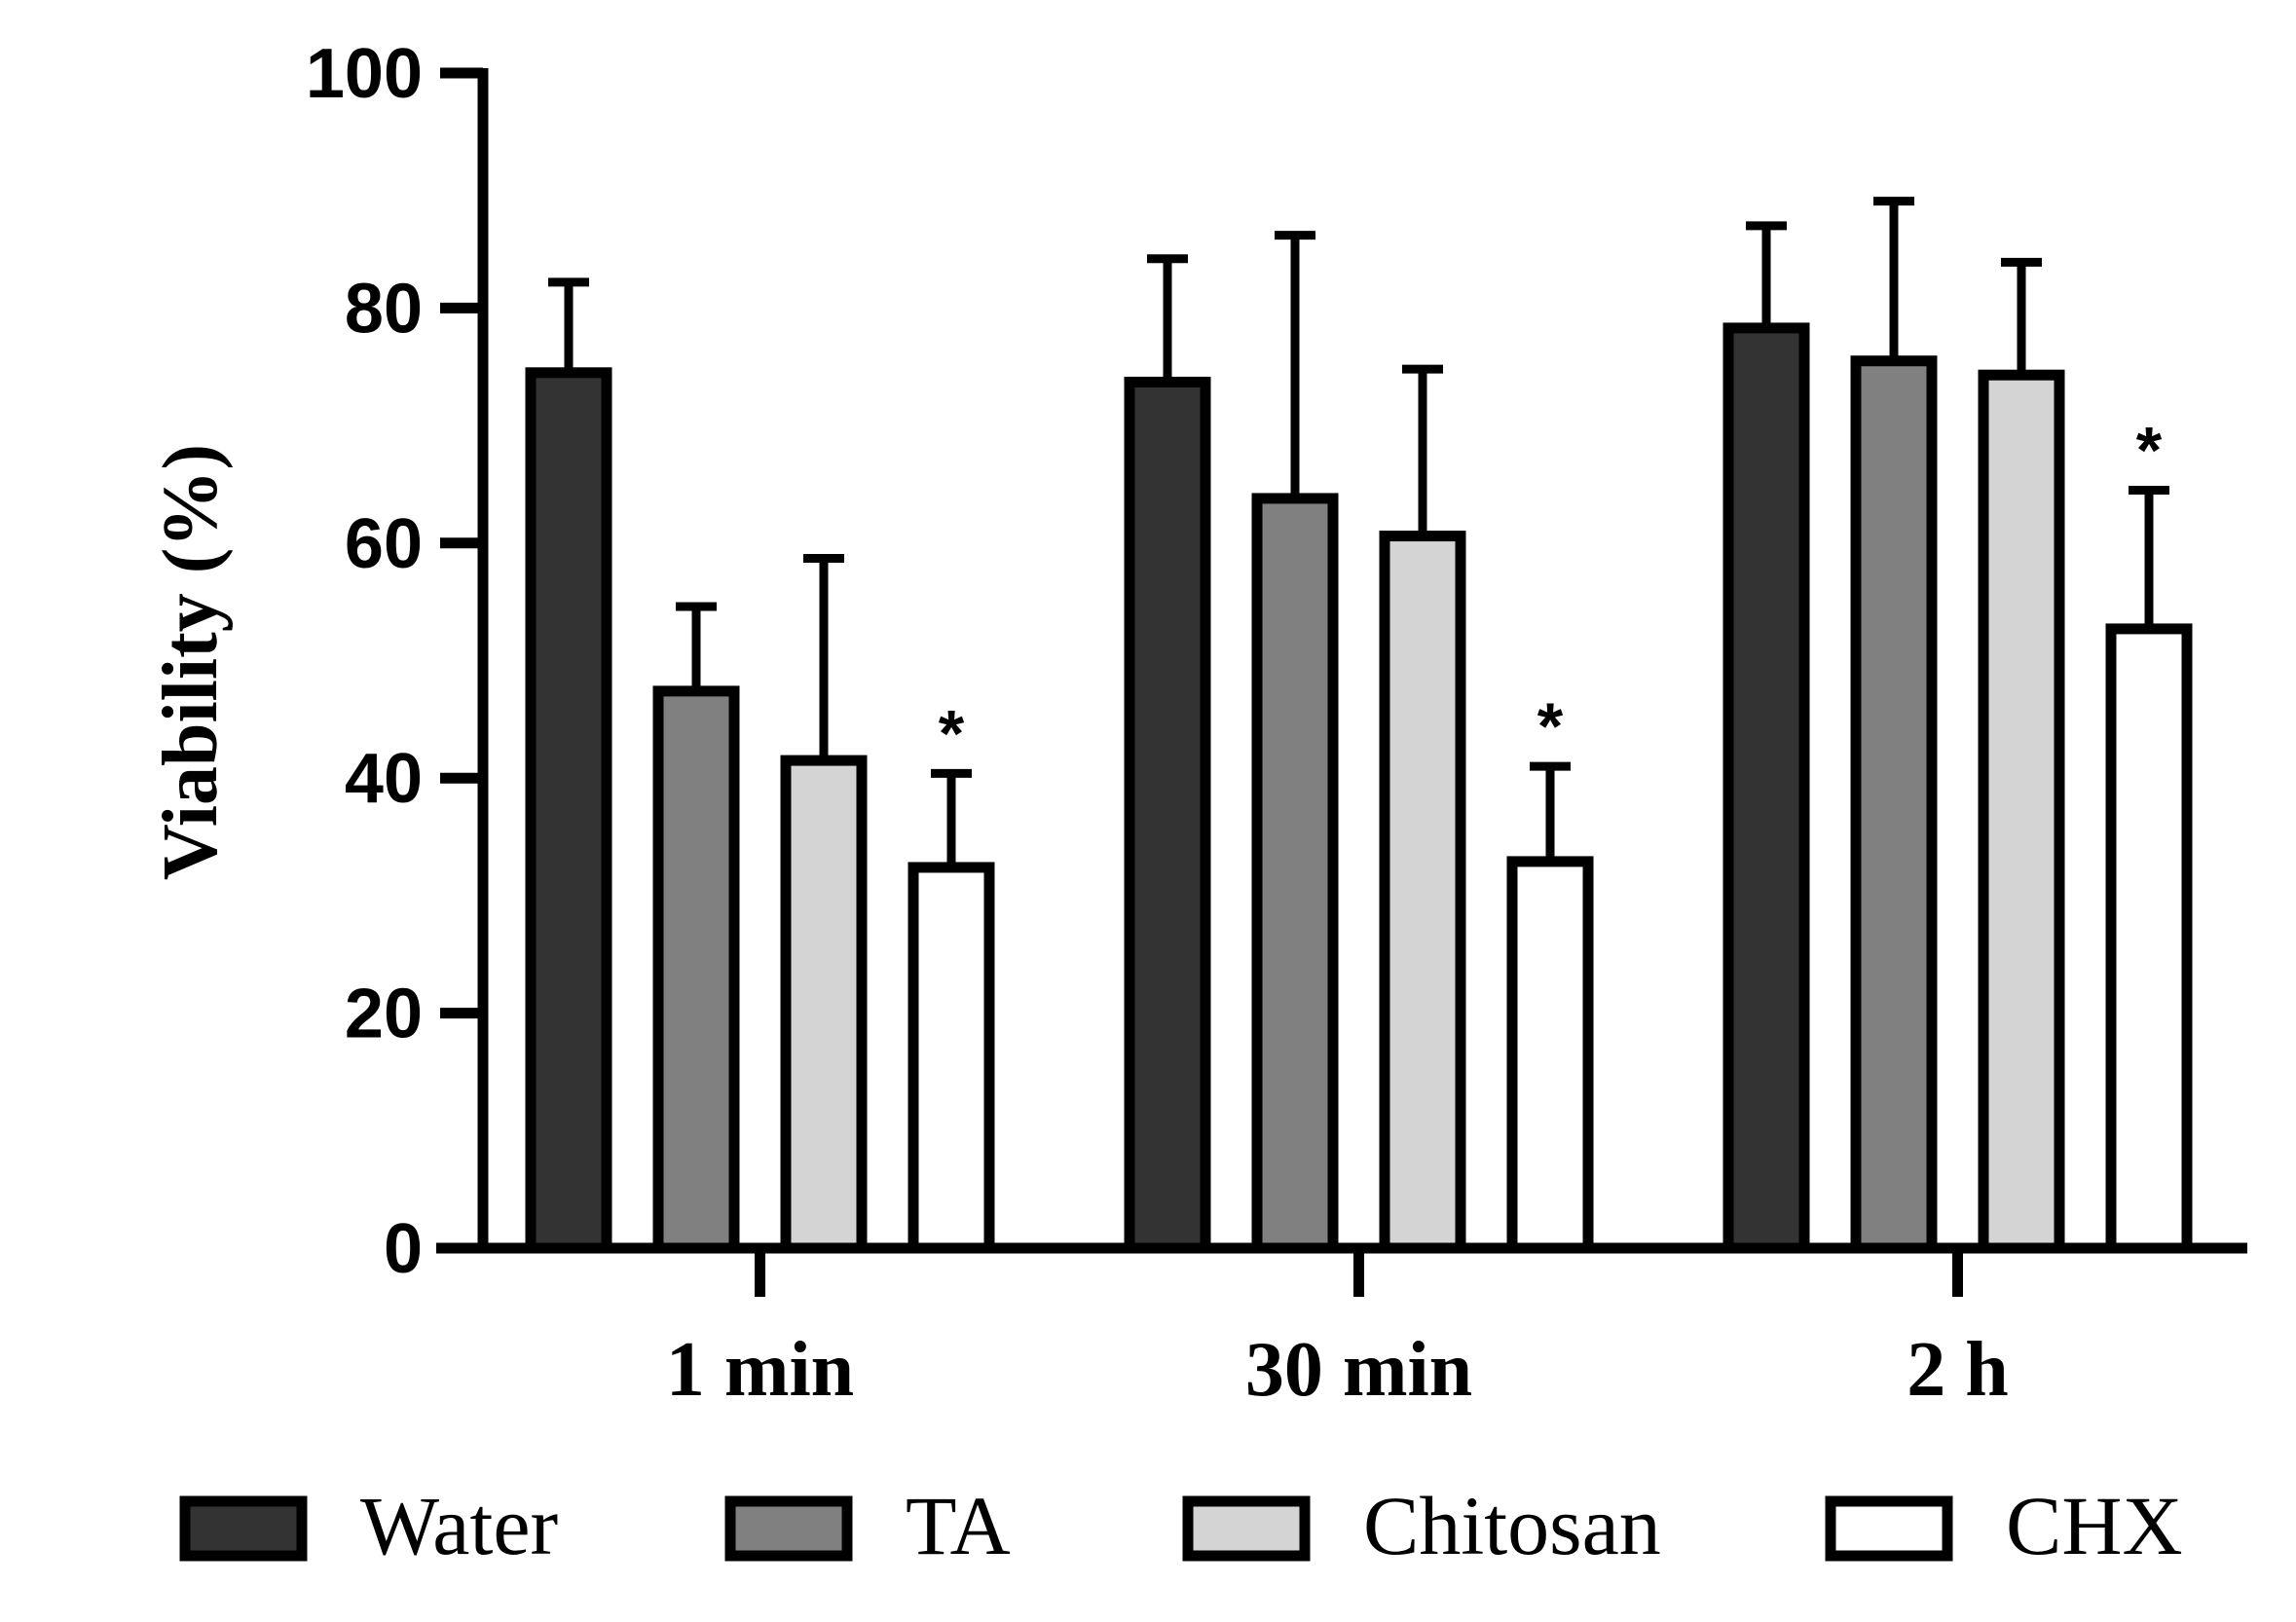 This screenshot has width=2296, height=1622. What do you see at coordinates (1181, 1525) in the screenshot?
I see `legend: Water TA Chitosan CHX` at bounding box center [1181, 1525].